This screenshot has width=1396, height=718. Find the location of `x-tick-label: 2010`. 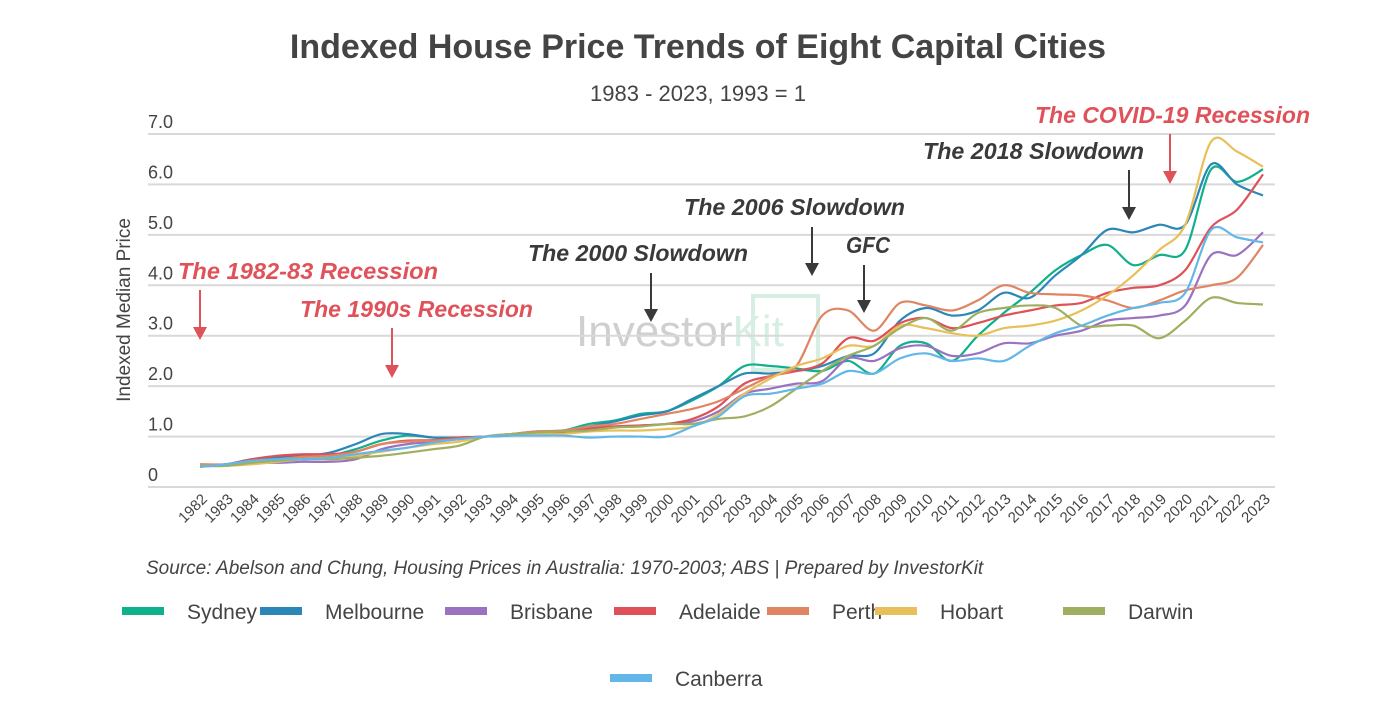

x-tick-label: 2010 is located at coordinates (919, 509).